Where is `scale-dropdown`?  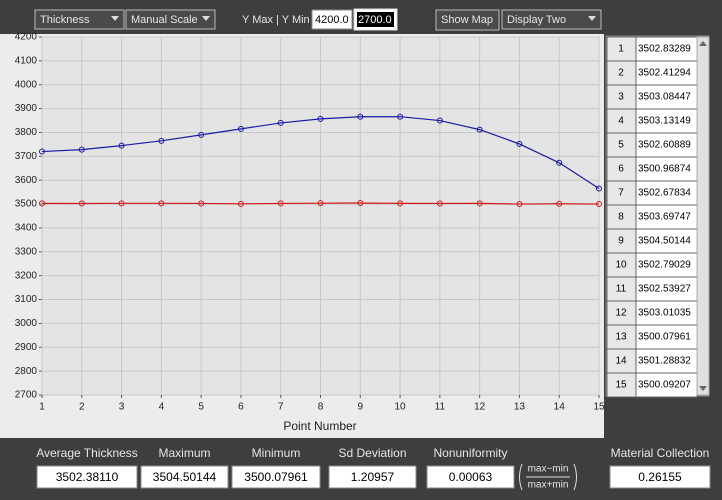 scale-dropdown is located at coordinates (170, 19).